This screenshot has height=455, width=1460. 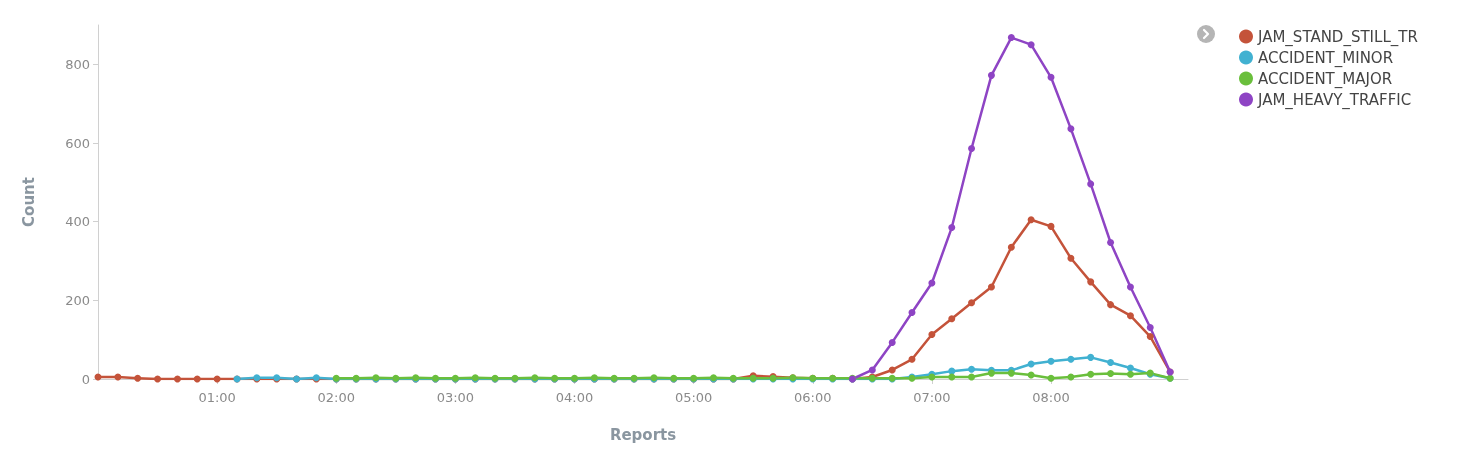 I want to click on y-tick-label: 200, so click(x=77, y=300).